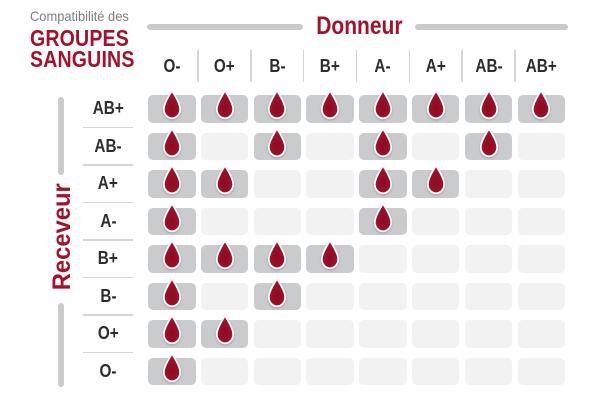 This screenshot has height=400, width=600. Describe the element at coordinates (435, 259) in the screenshot. I see `matrix-cell-B+-from-A+` at that location.